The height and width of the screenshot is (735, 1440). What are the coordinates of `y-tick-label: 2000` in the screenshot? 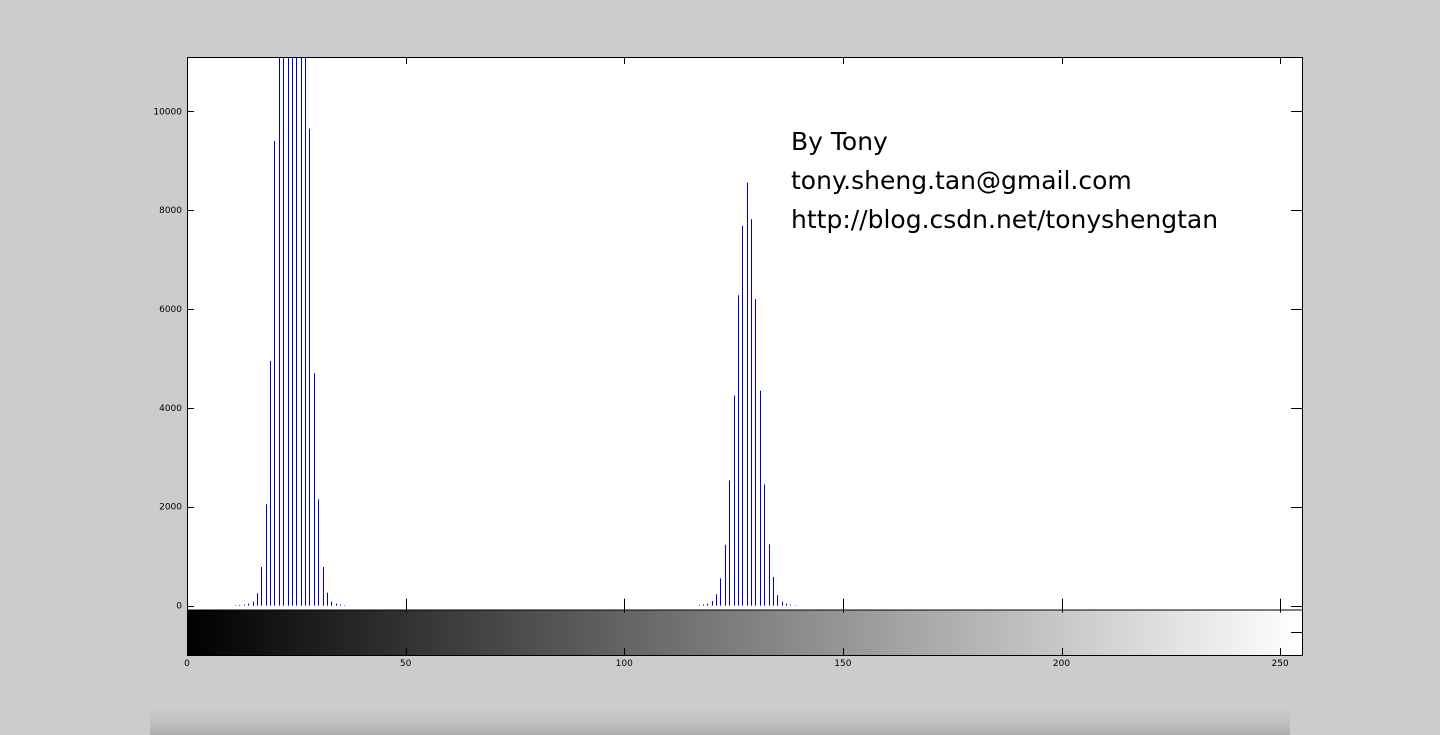 It's located at (170, 508).